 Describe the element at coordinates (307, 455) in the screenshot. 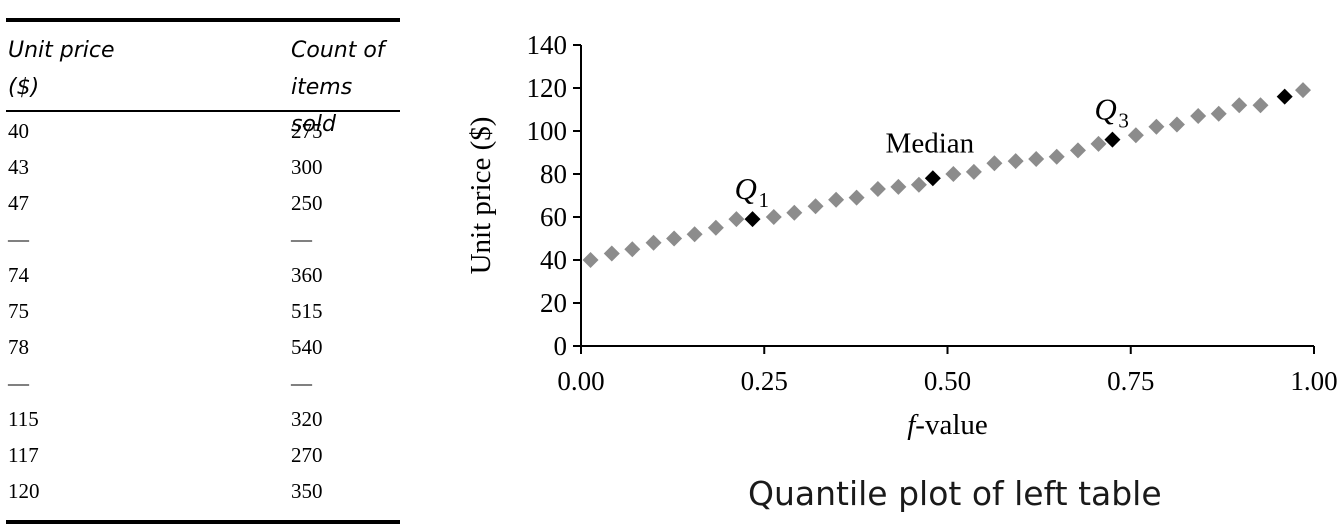

I see `table-cell-count: 270` at that location.